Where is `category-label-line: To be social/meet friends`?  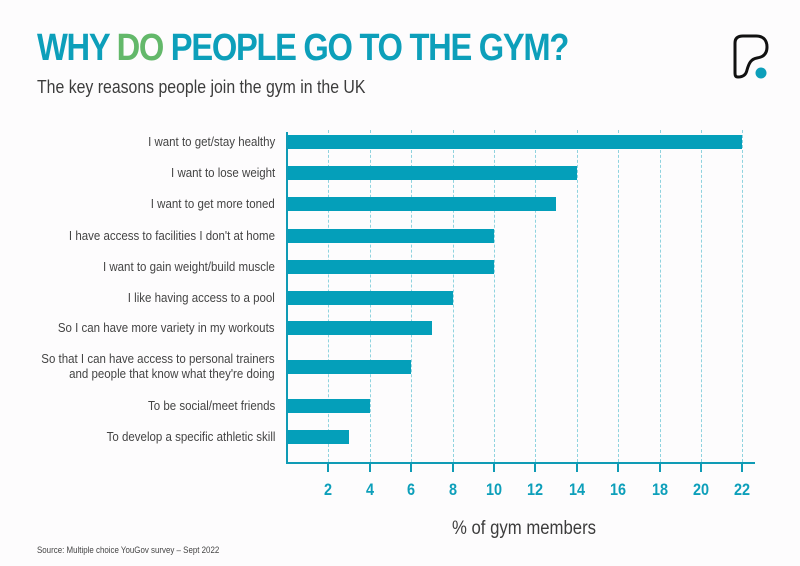
category-label-line: To be social/meet friends is located at coordinates (211, 405).